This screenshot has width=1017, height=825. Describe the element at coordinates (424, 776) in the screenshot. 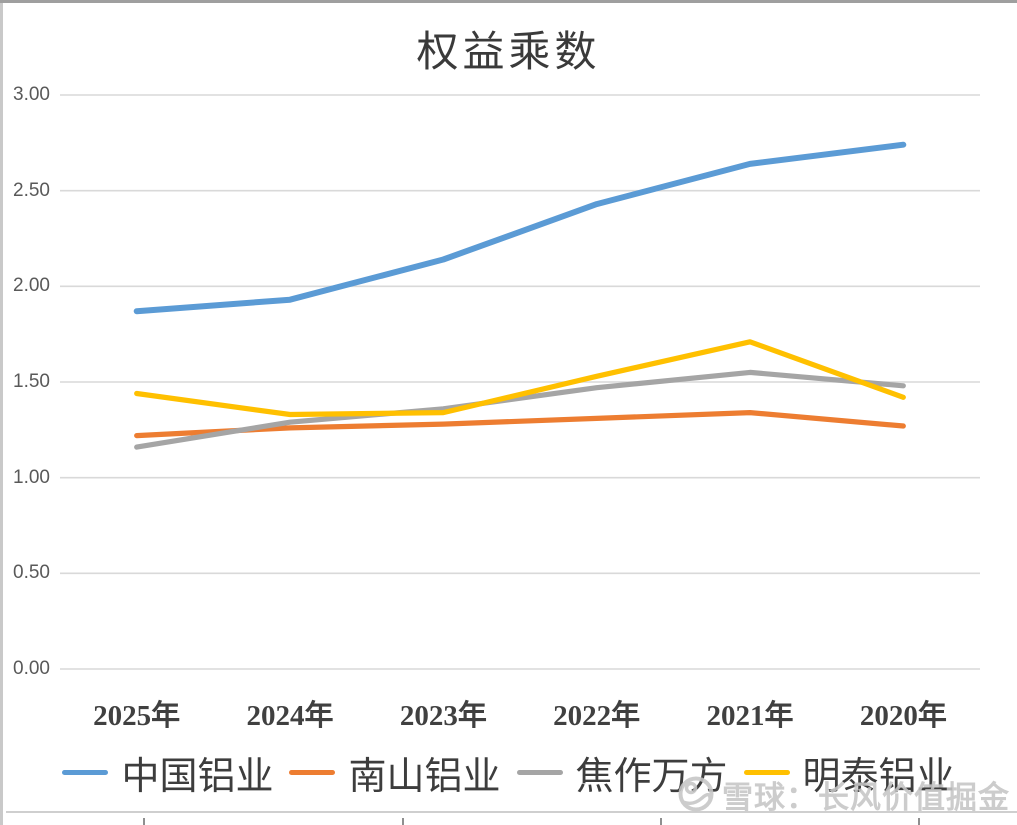

I see `legend-label: 南山铝业` at that location.